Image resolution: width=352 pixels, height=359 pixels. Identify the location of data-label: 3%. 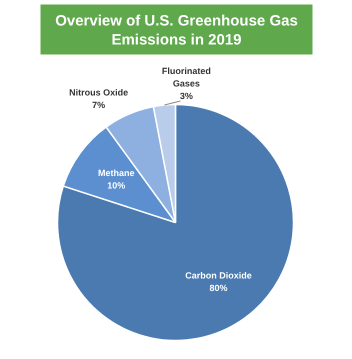
(186, 96).